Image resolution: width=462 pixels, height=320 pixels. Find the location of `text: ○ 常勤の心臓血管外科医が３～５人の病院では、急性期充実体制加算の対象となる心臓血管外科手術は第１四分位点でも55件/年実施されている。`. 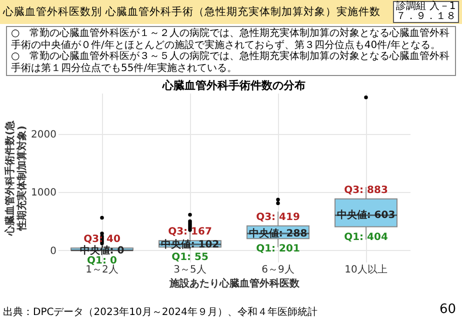

text: ○ 常勤の心臓血管外科医が３～５人の病院では、急性期充実体制加算の対象となる心臓血管外科手術は第１四分位点でも55件/年実施されている。 is located at coordinates (231, 62).